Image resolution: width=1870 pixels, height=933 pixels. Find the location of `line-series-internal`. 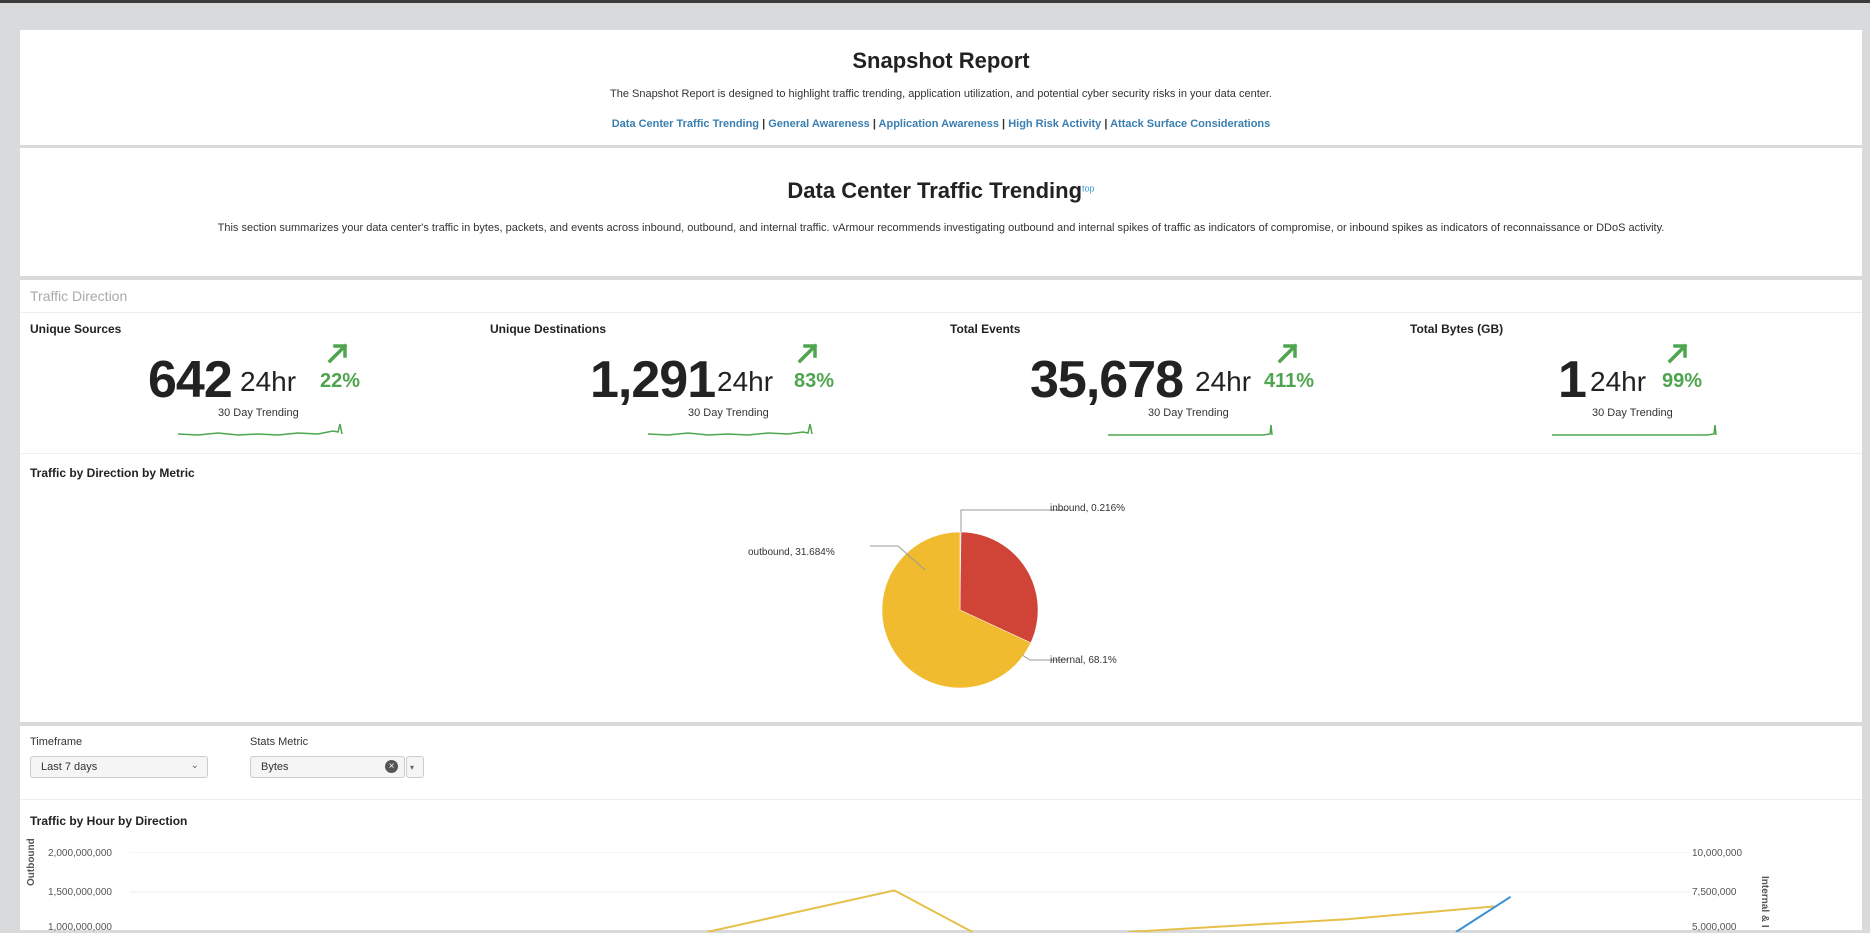

line-series-internal is located at coordinates (1312, 918).